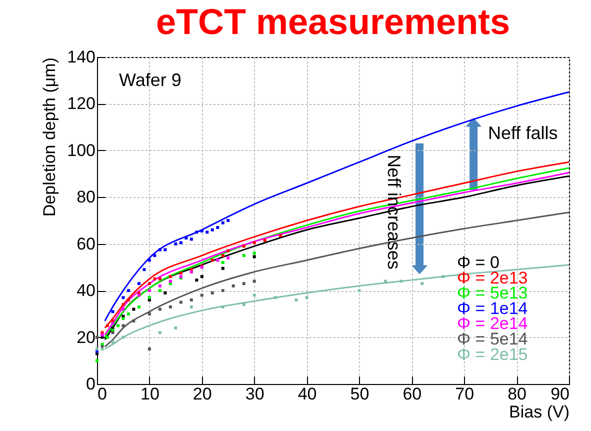 This screenshot has height=431, width=591. Describe the element at coordinates (412, 394) in the screenshot. I see `x-tick-label: 60` at that location.